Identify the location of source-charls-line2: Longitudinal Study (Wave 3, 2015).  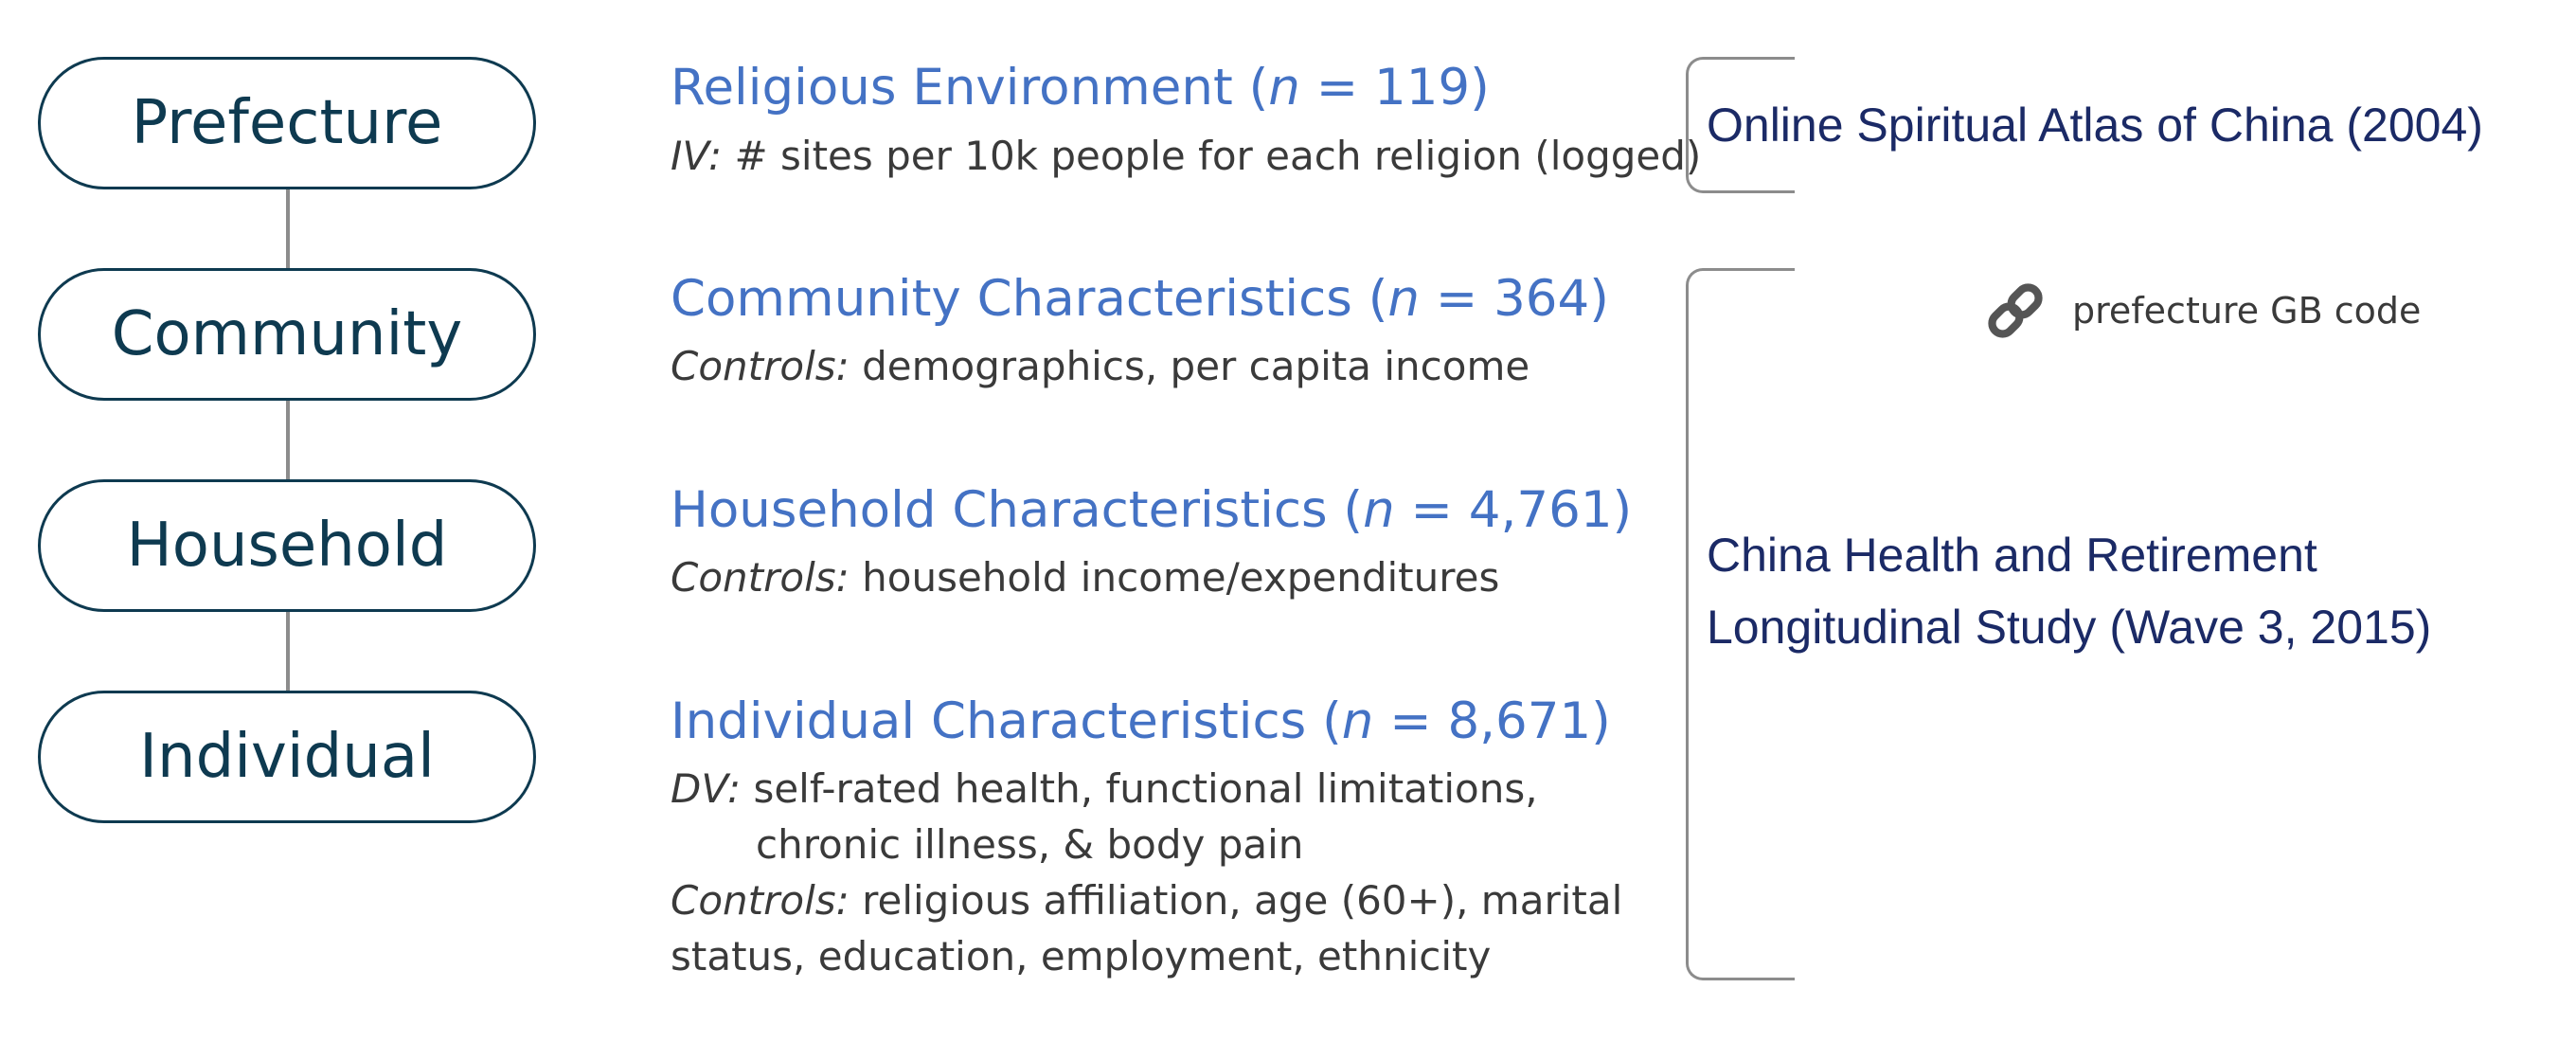
(2069, 627).